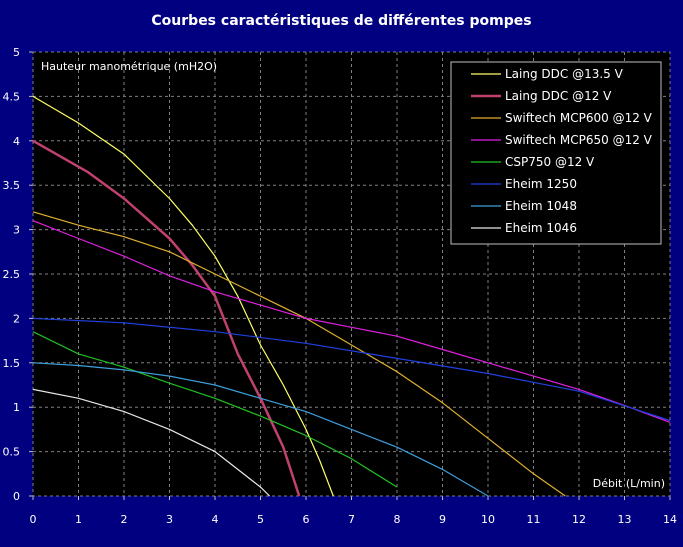 The image size is (683, 547). What do you see at coordinates (670, 519) in the screenshot?
I see `x-tick-label: 14` at bounding box center [670, 519].